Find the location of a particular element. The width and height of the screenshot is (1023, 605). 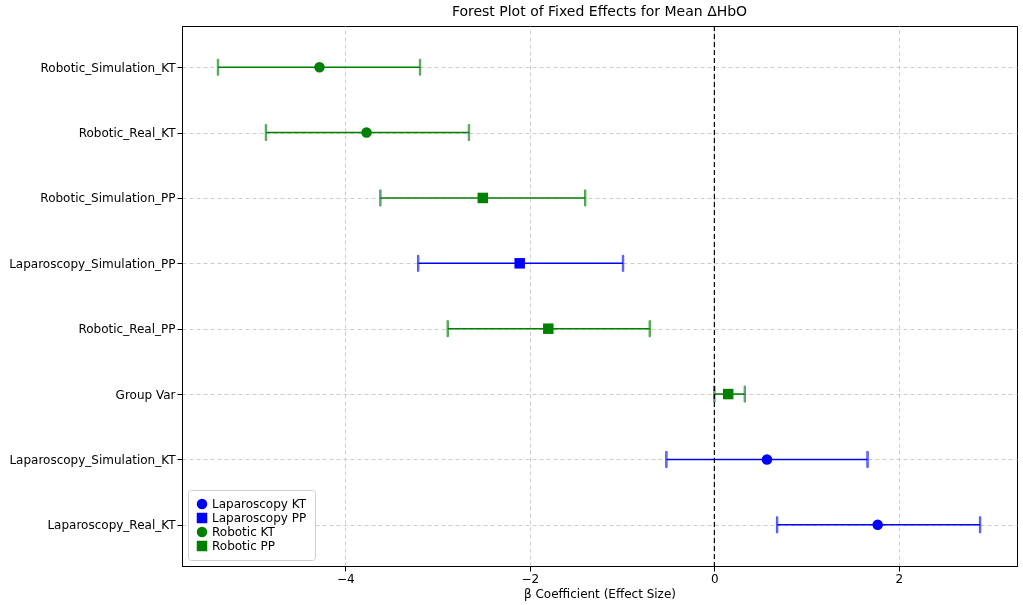

legend-label: Robotic PP is located at coordinates (244, 546).